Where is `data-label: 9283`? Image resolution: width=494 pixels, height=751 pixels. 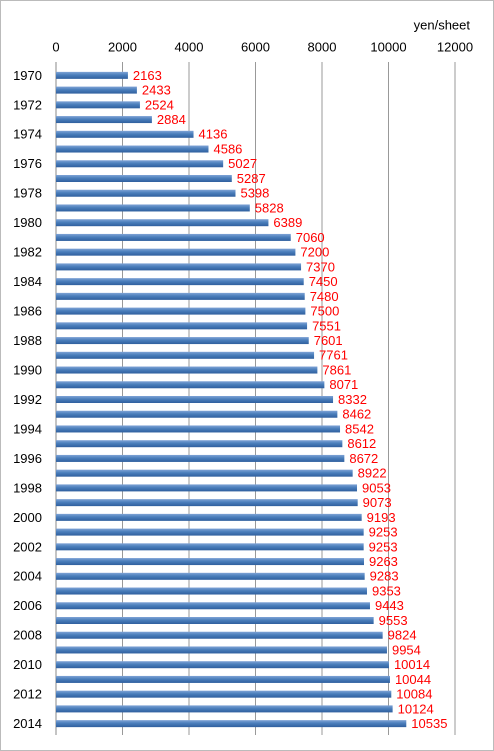 data-label: 9283 is located at coordinates (384, 576).